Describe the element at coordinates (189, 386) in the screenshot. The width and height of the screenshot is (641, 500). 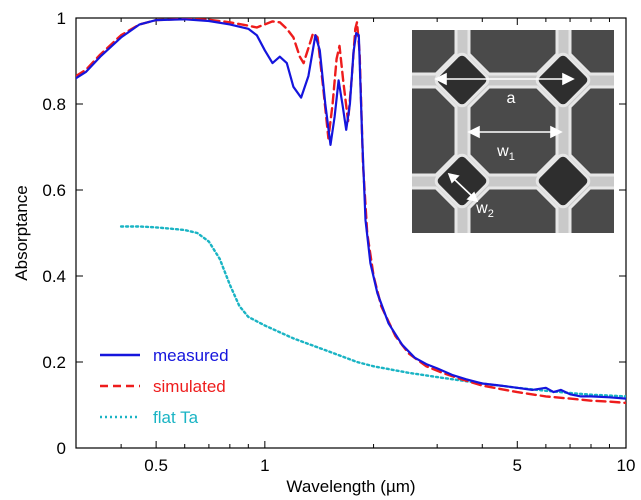
I see `legend-label-simulated: simulated` at that location.